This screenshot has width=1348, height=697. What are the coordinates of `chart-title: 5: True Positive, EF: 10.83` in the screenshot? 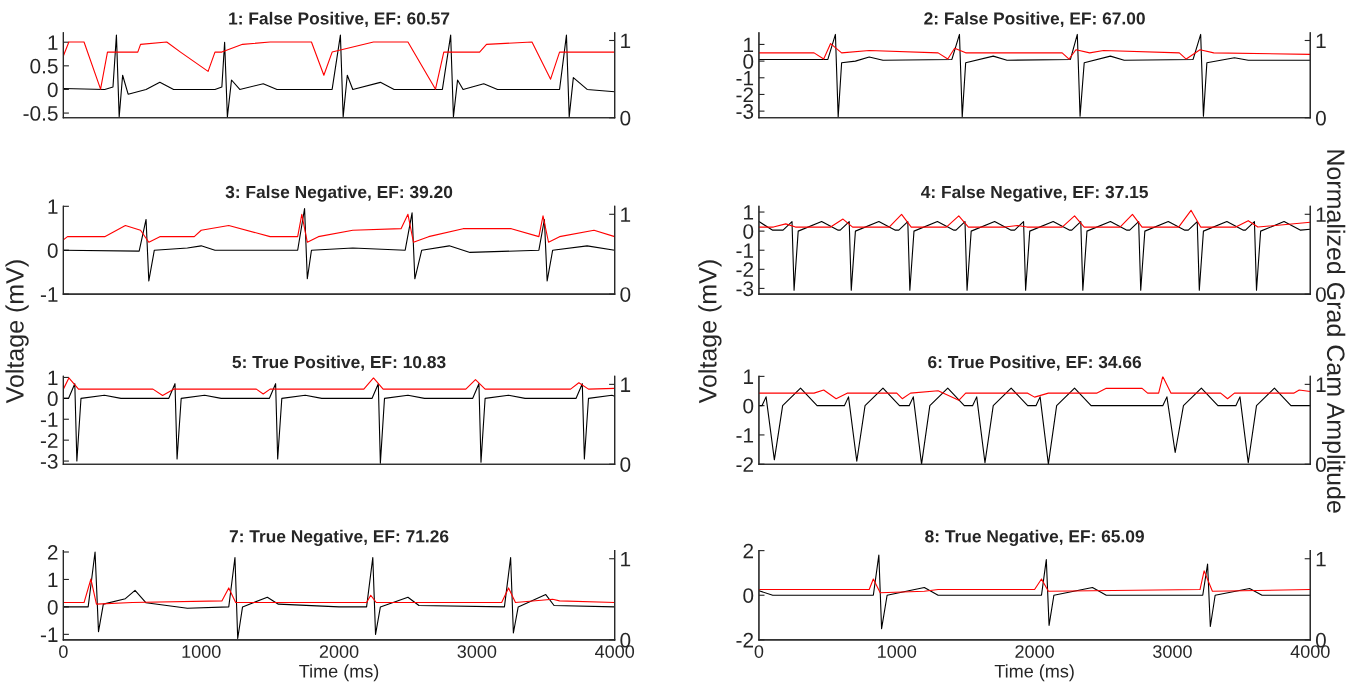 It's located at (339, 363).